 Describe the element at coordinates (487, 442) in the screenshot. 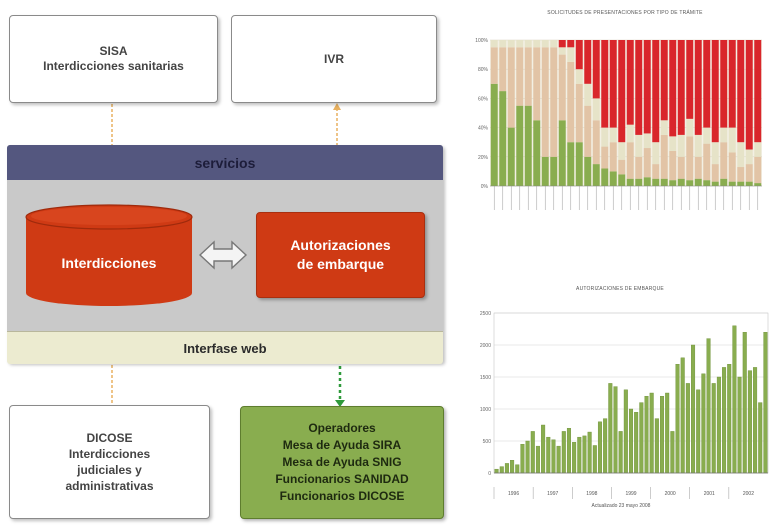

I see `chart2-ytick-label: 500` at that location.